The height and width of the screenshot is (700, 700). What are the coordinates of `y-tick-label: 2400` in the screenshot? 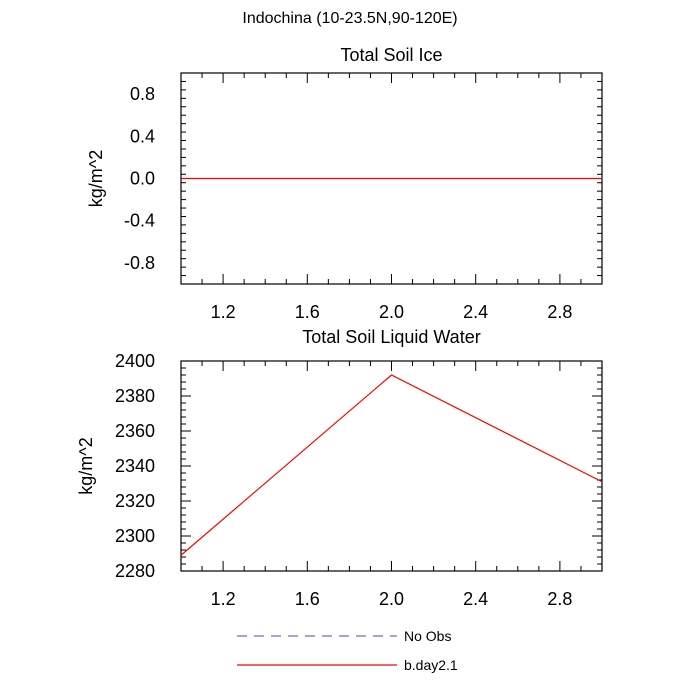 It's located at (135, 361).